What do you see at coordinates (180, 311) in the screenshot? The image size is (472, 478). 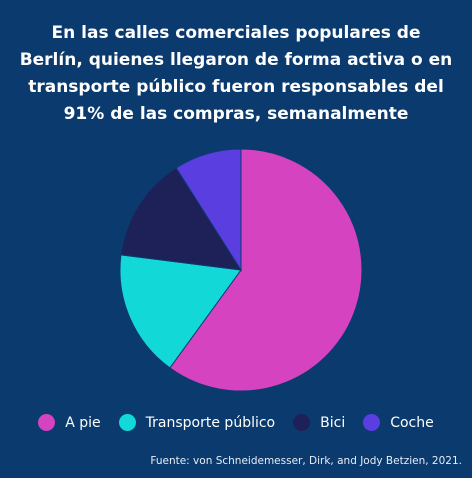 I see `pie-slice-transporte-p-blico` at bounding box center [180, 311].